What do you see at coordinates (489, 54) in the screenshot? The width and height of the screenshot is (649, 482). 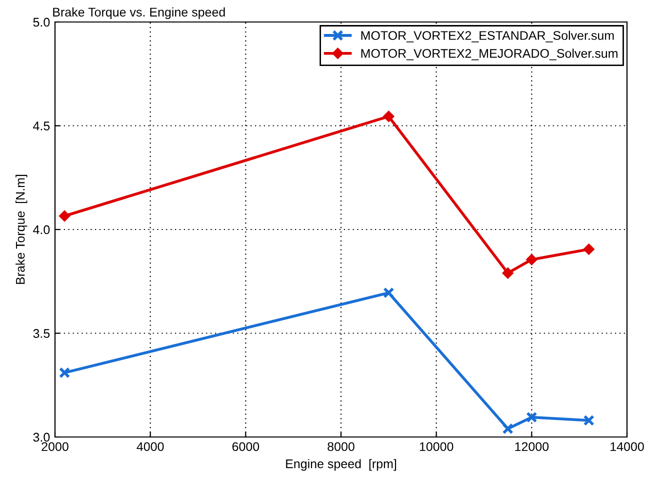 I see `legend-label: MOTOR_VORTEX2_MEJORADO_Solver.sum` at bounding box center [489, 54].